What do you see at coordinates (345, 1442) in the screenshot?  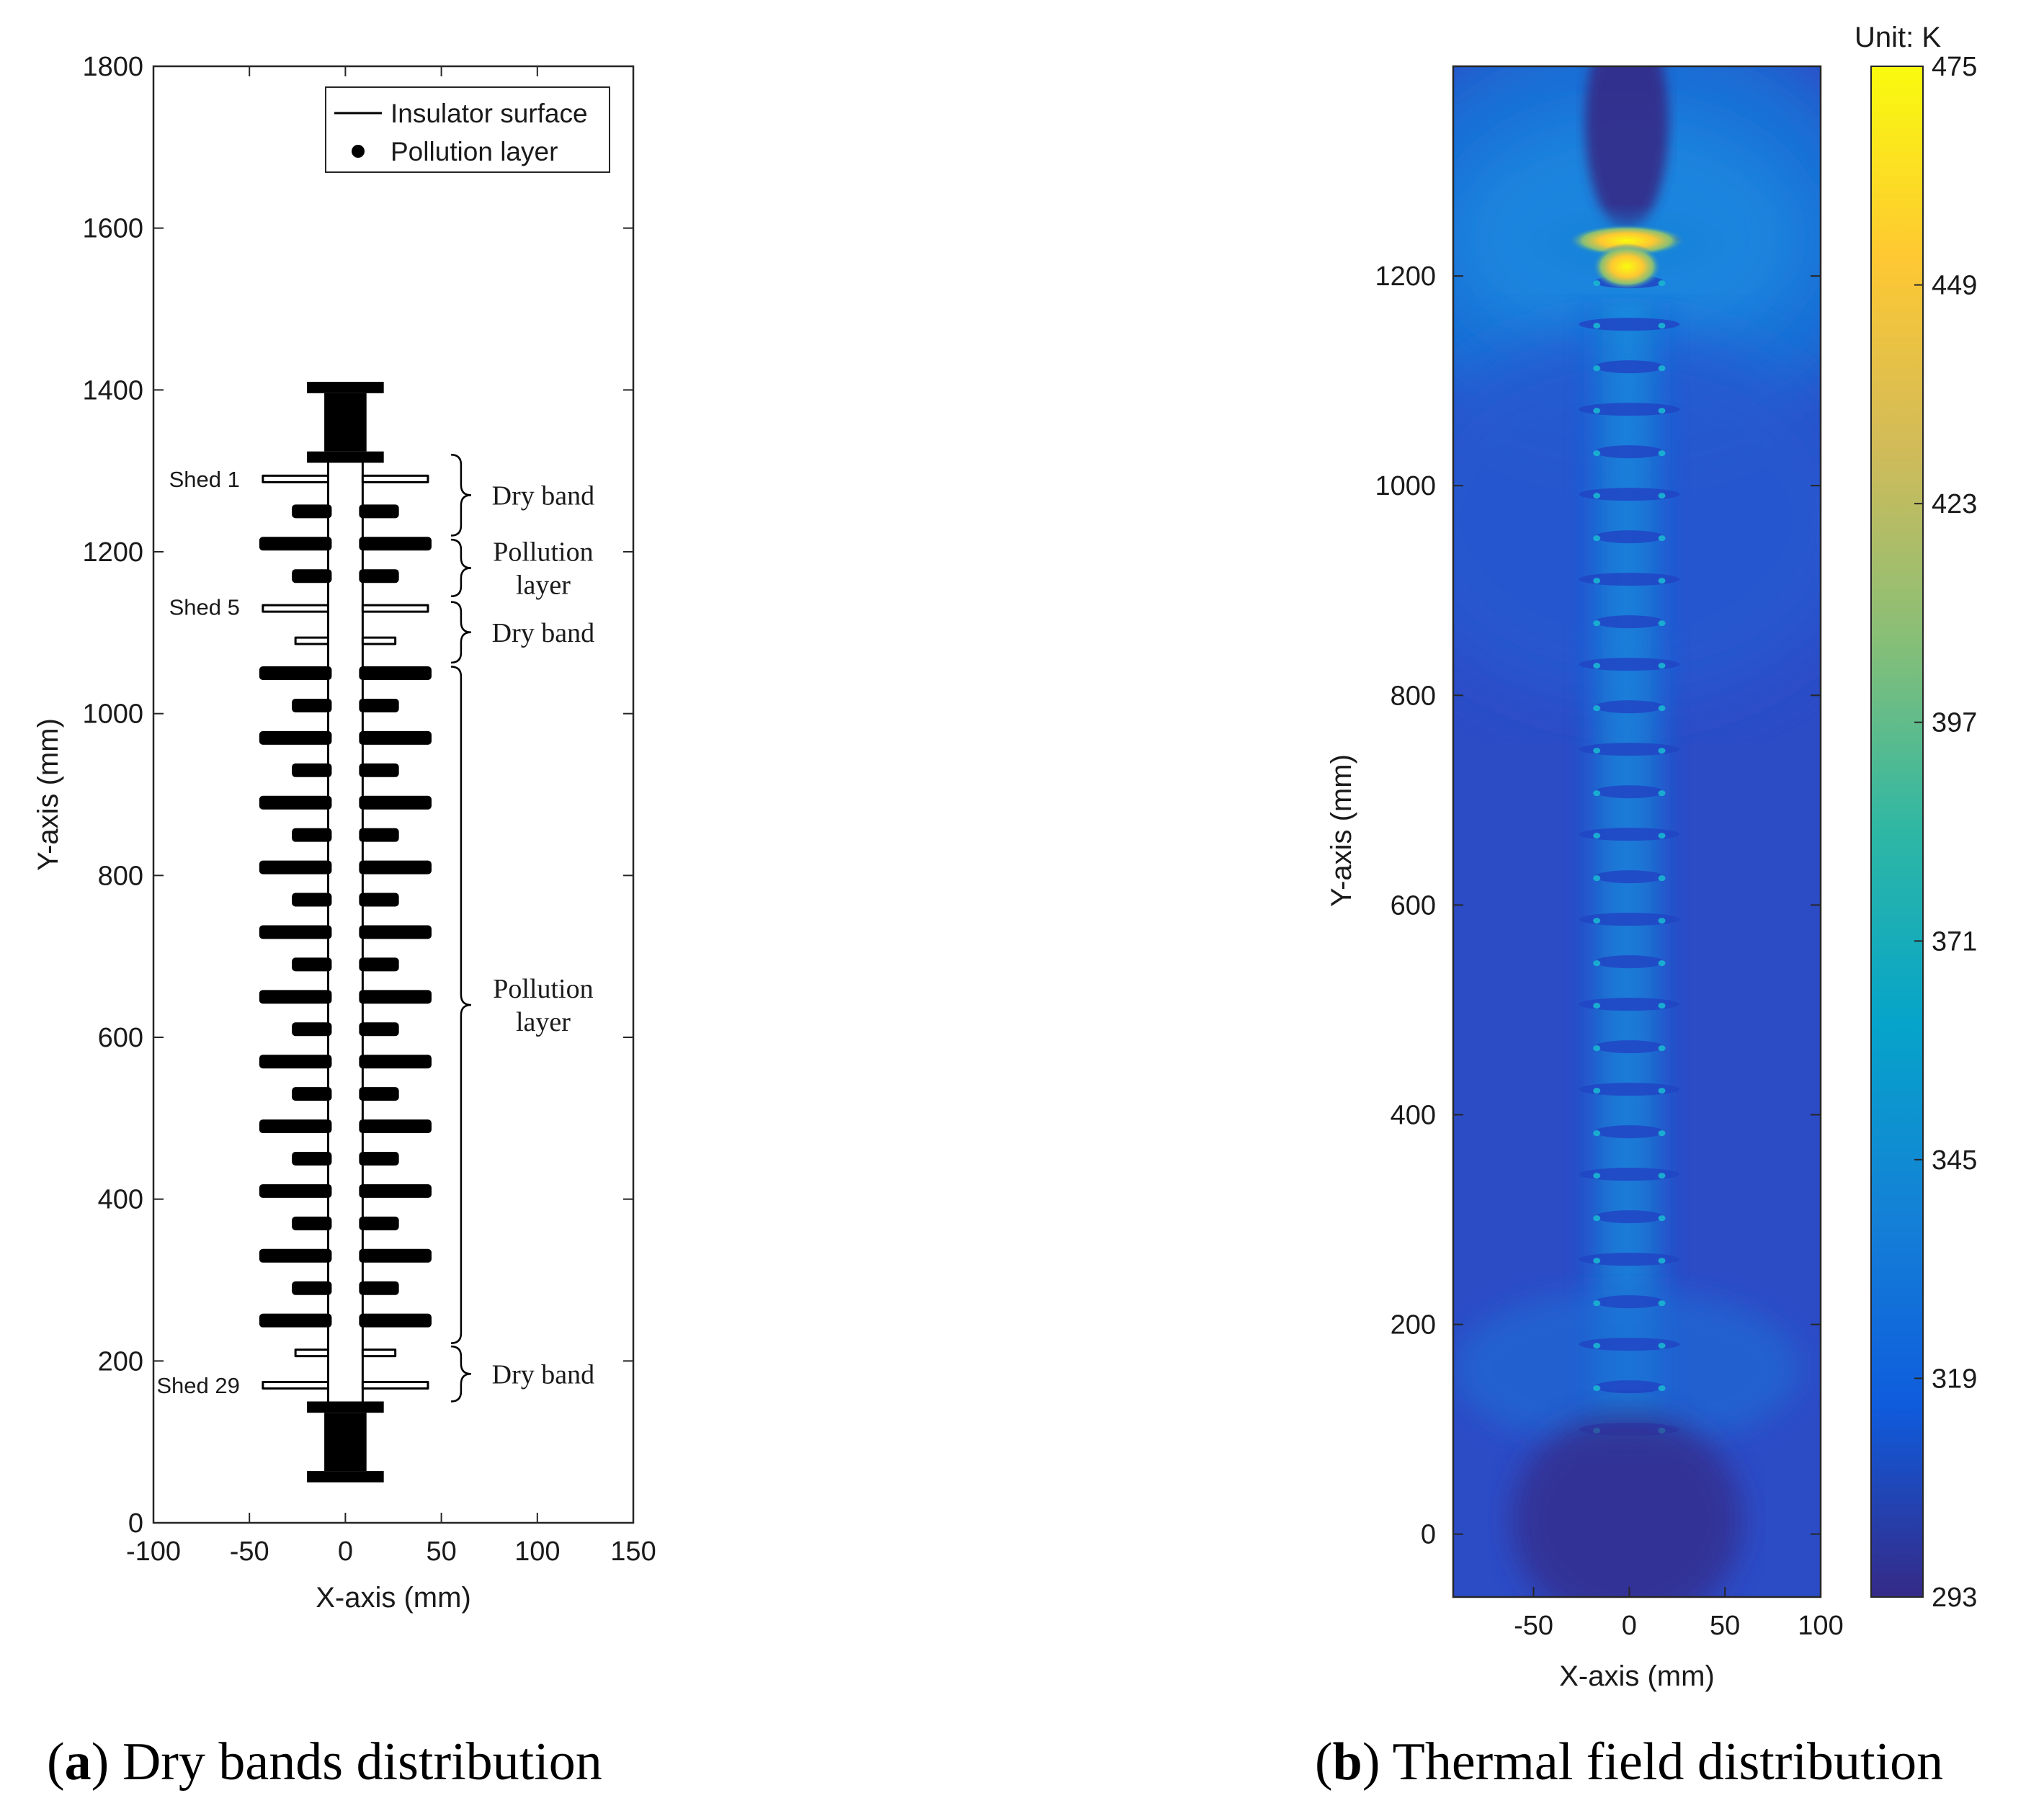 I see `bottom-fitting` at bounding box center [345, 1442].